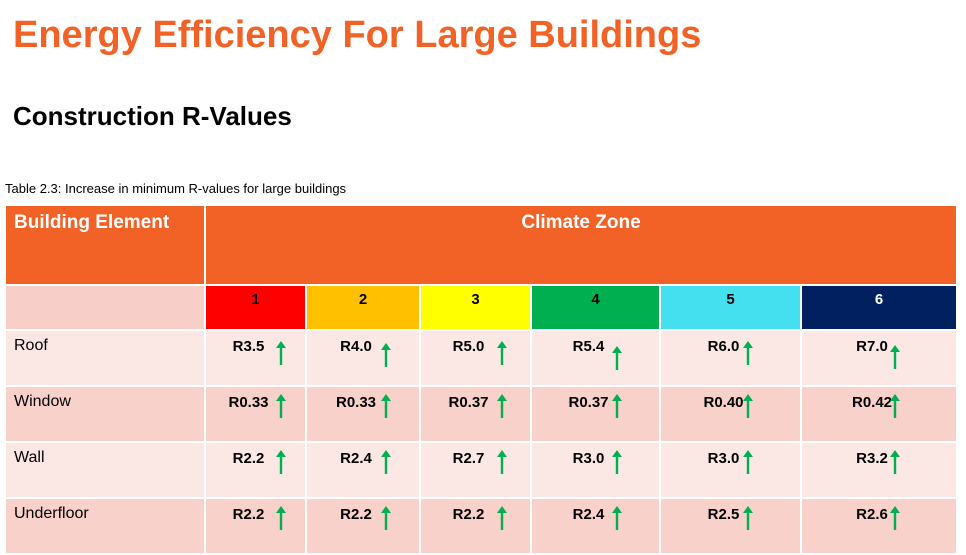  I want to click on row-label: Window, so click(105, 414).